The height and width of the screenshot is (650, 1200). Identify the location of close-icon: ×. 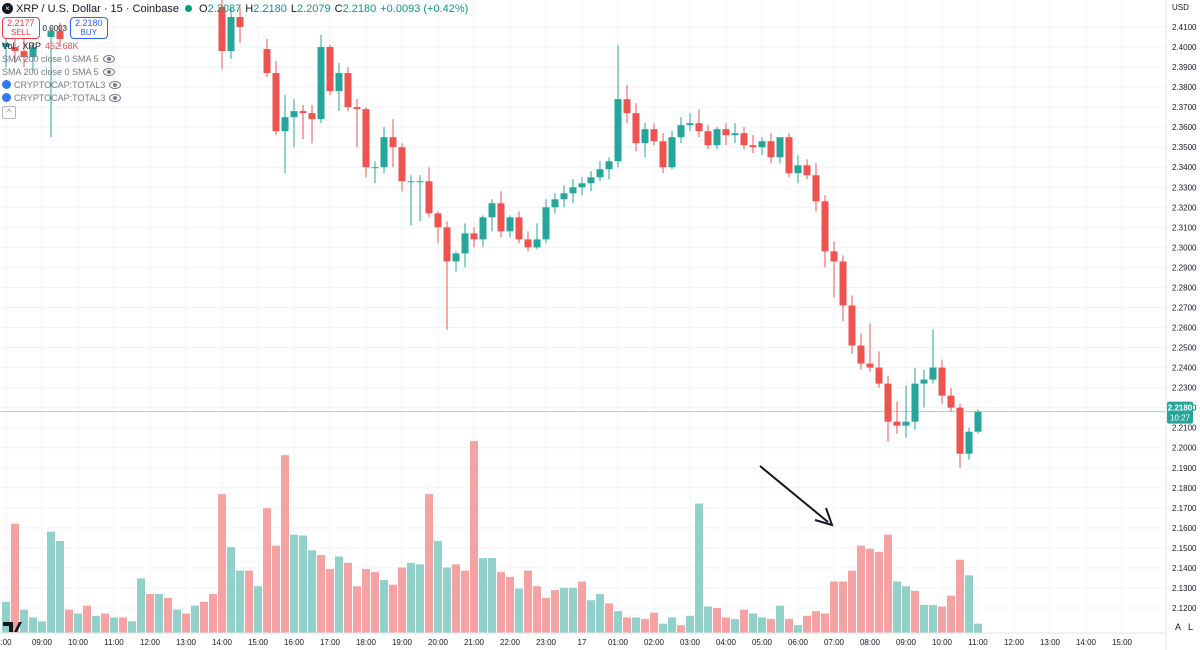
(7, 8).